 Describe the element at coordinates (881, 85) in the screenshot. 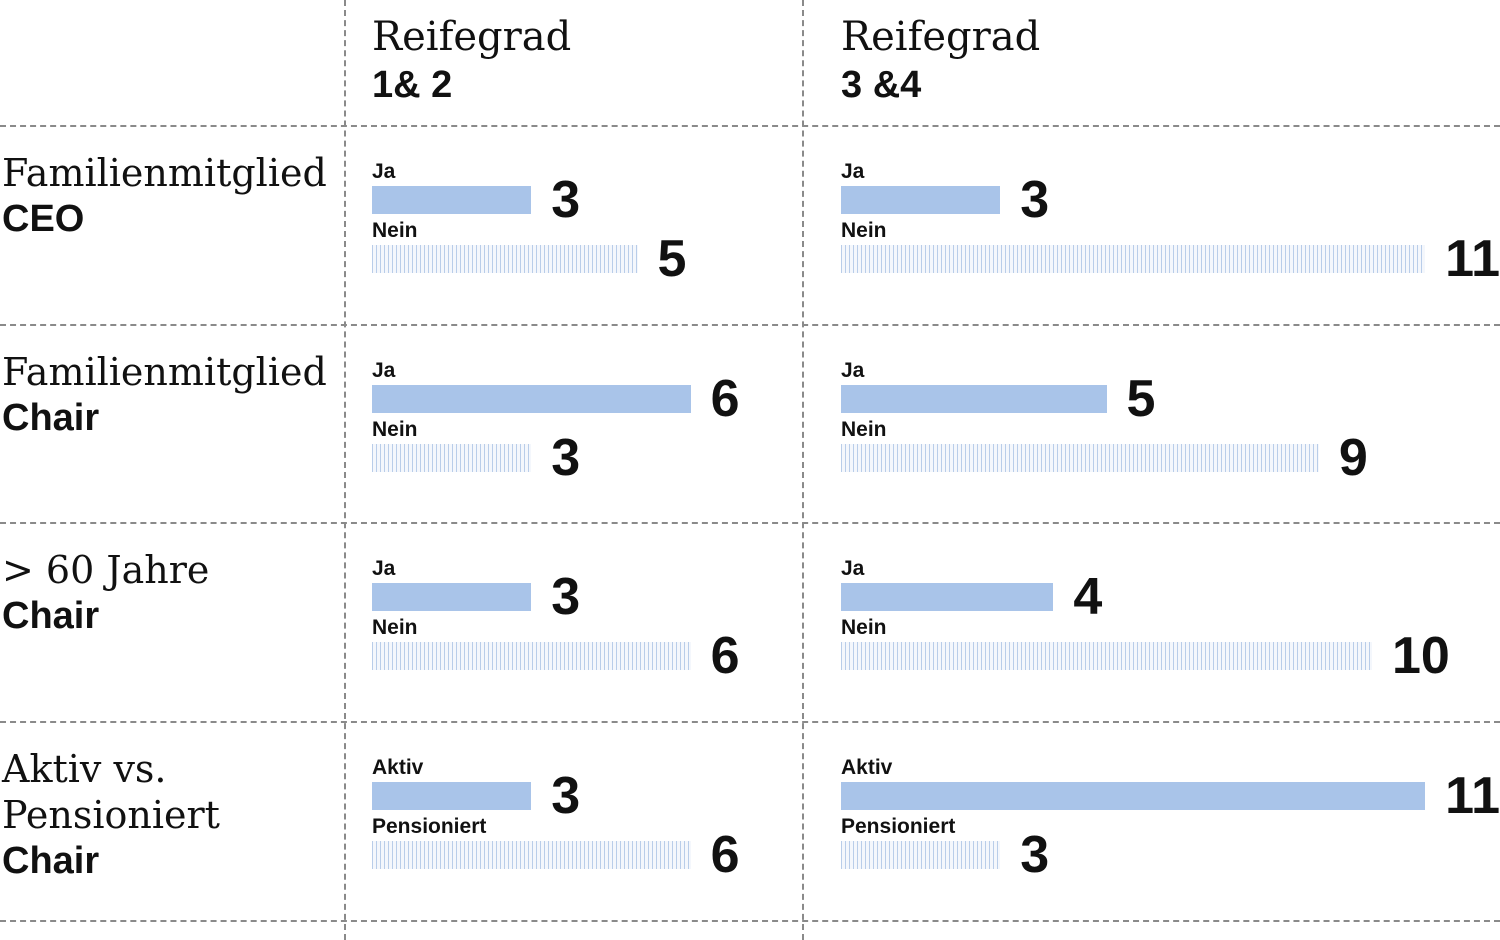

I see `column-header-level: 3 &4` at that location.